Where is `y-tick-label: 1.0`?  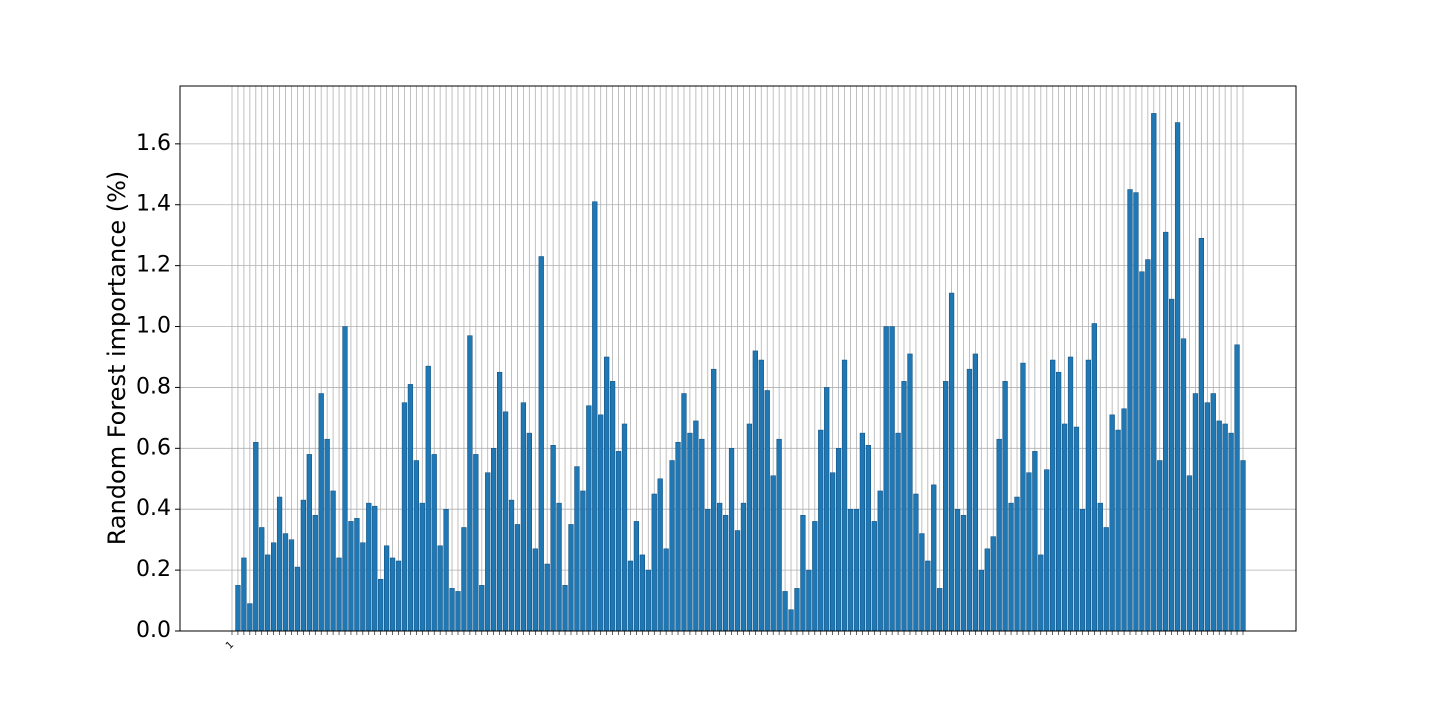
y-tick-label: 1.0 is located at coordinates (153, 326).